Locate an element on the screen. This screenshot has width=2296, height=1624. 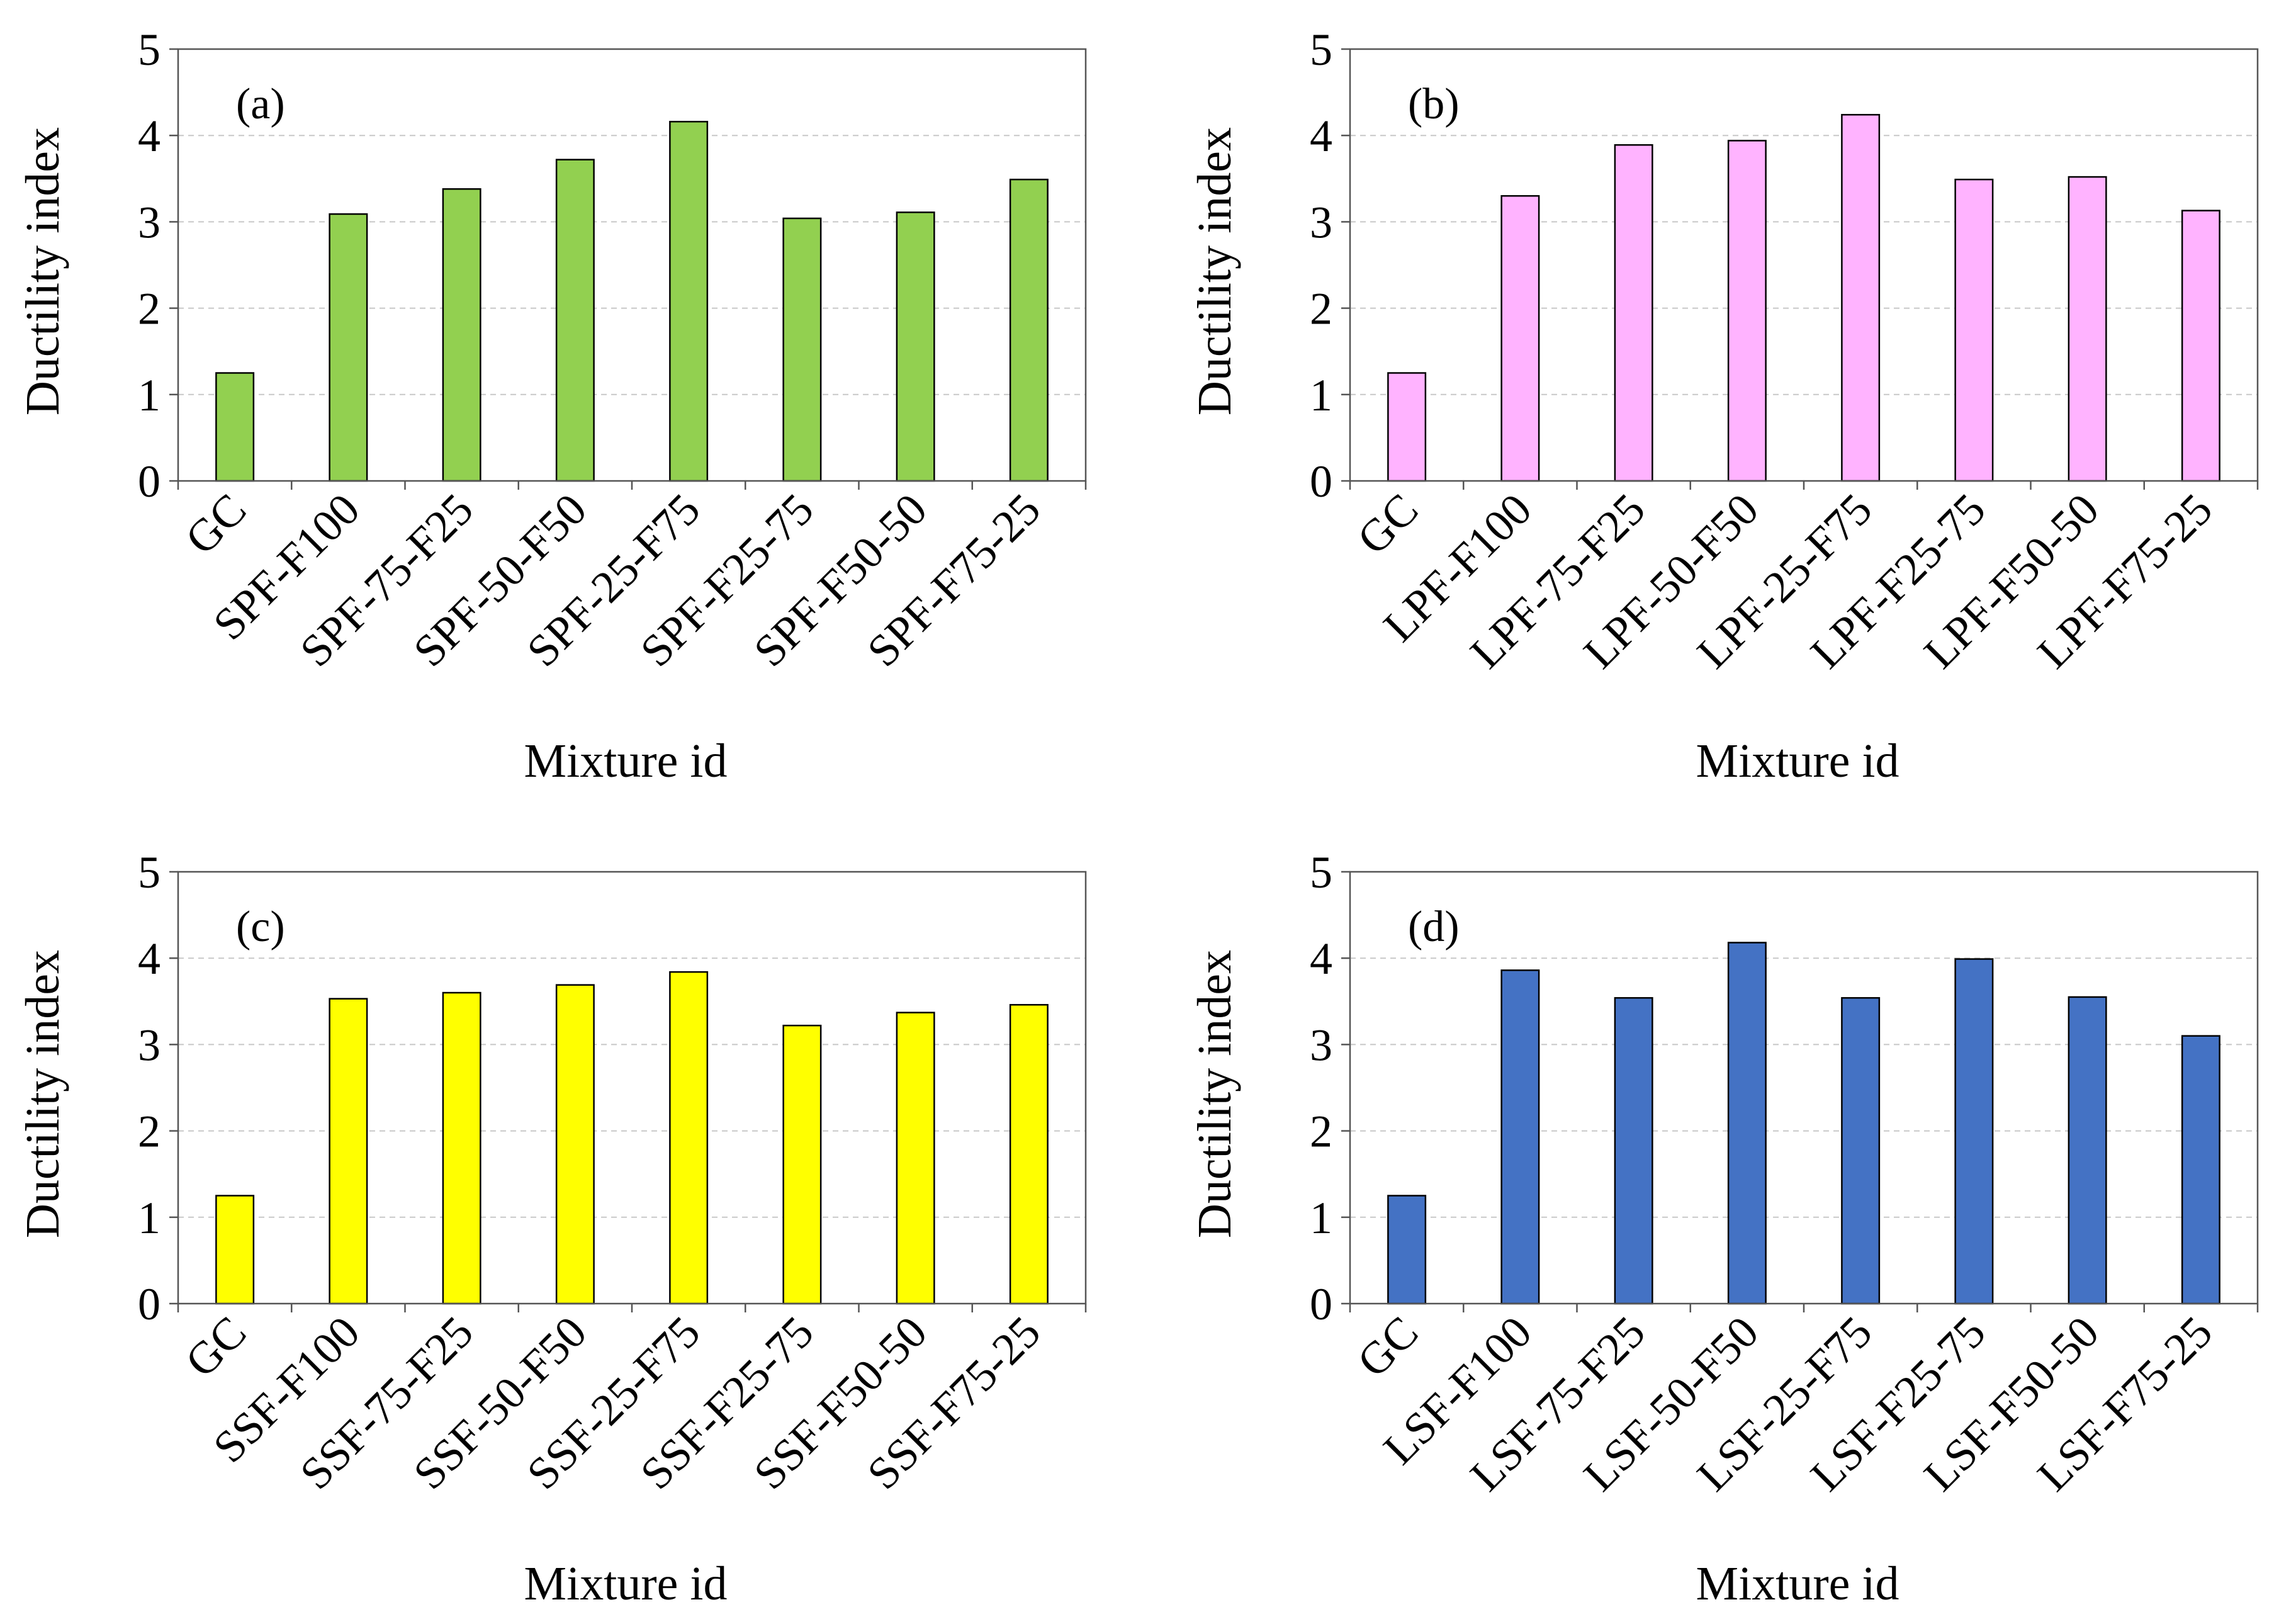
panel-label: (a) is located at coordinates (260, 104).